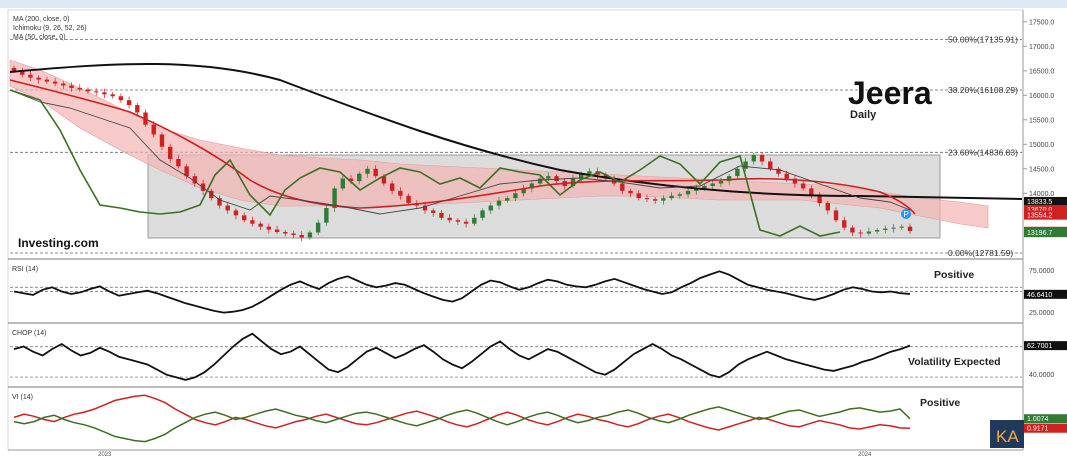 The height and width of the screenshot is (457, 1067). Describe the element at coordinates (980, 253) in the screenshot. I see `fib-level-label: 0.00%(12781.59)` at that location.